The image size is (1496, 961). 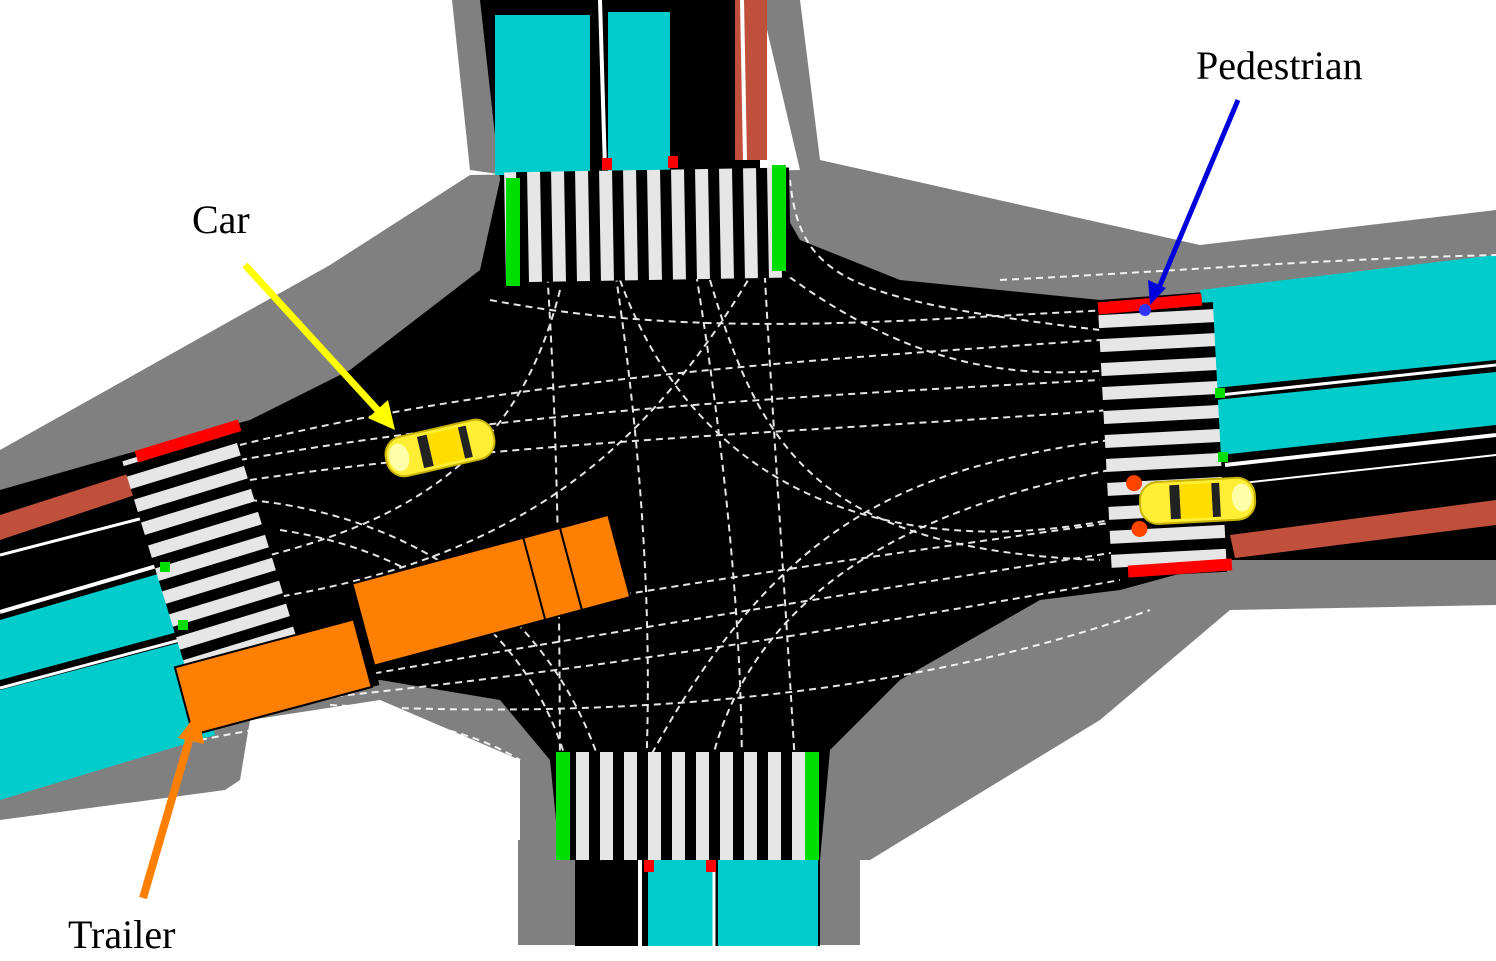 What do you see at coordinates (1162, 440) in the screenshot?
I see `crosswalk-east` at bounding box center [1162, 440].